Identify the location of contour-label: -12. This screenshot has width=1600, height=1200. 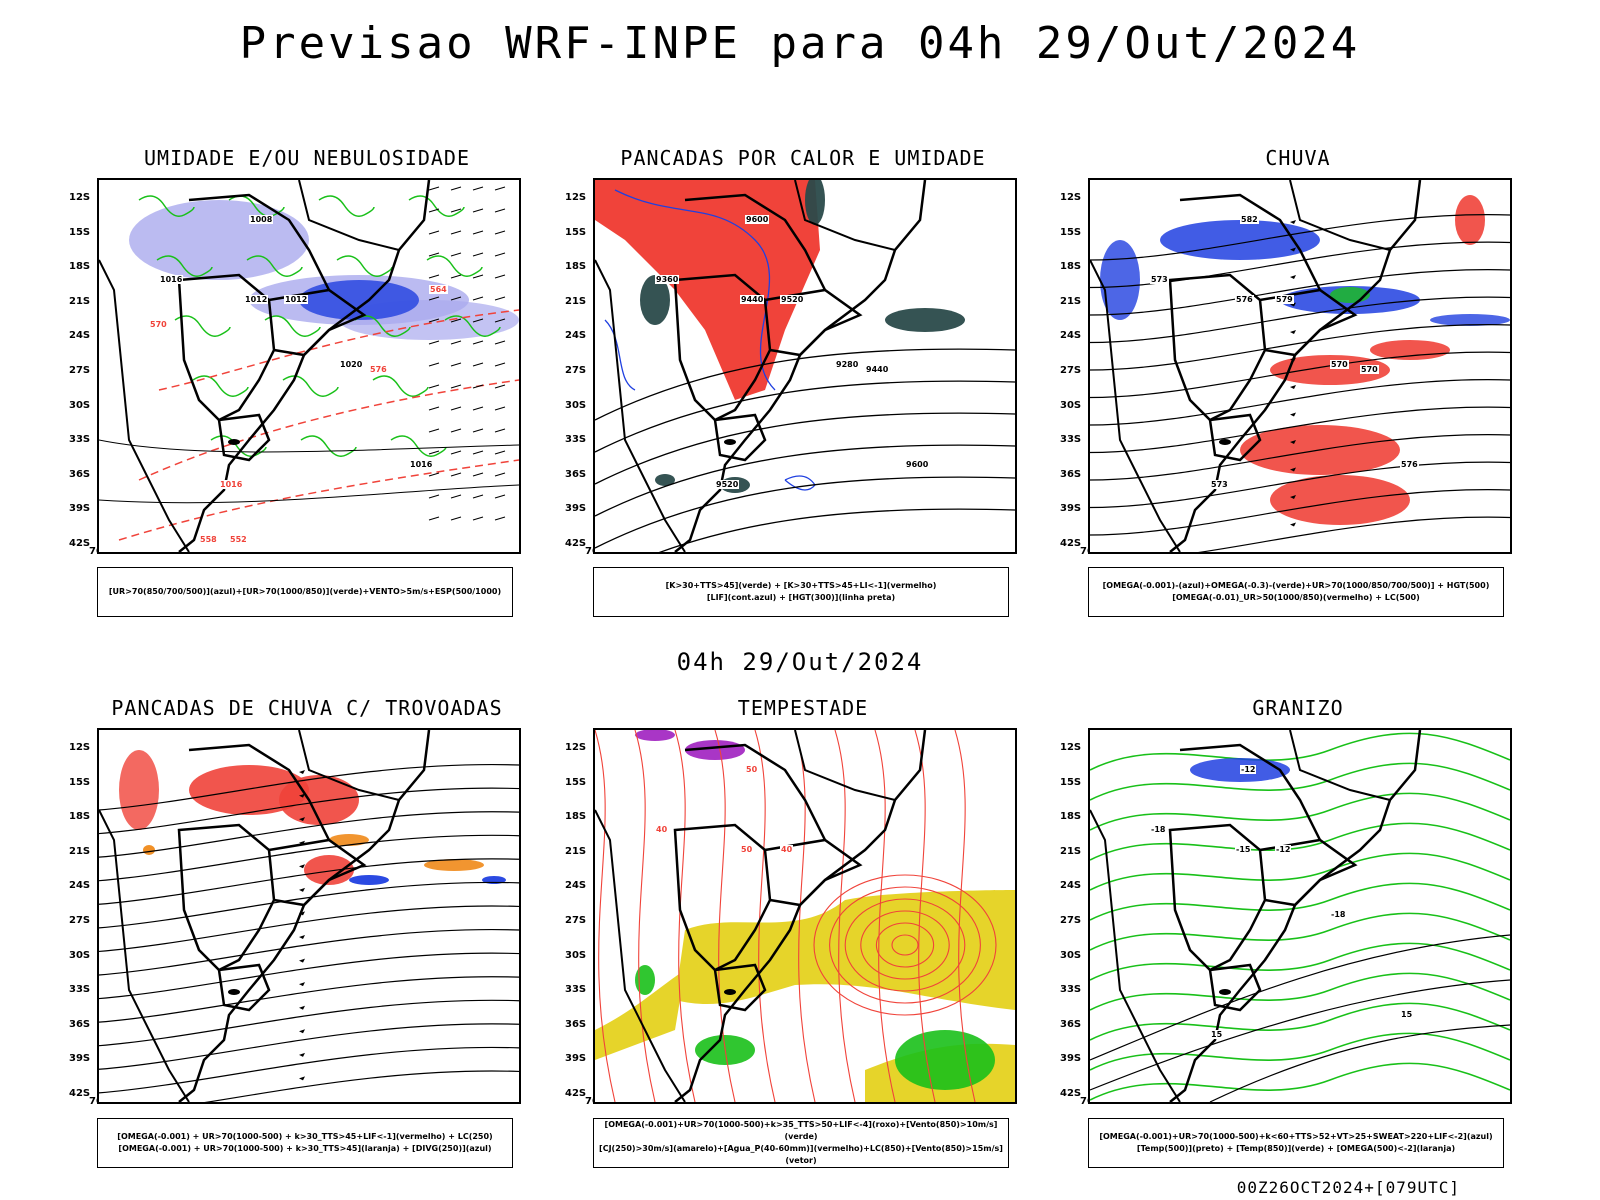
(1248, 769).